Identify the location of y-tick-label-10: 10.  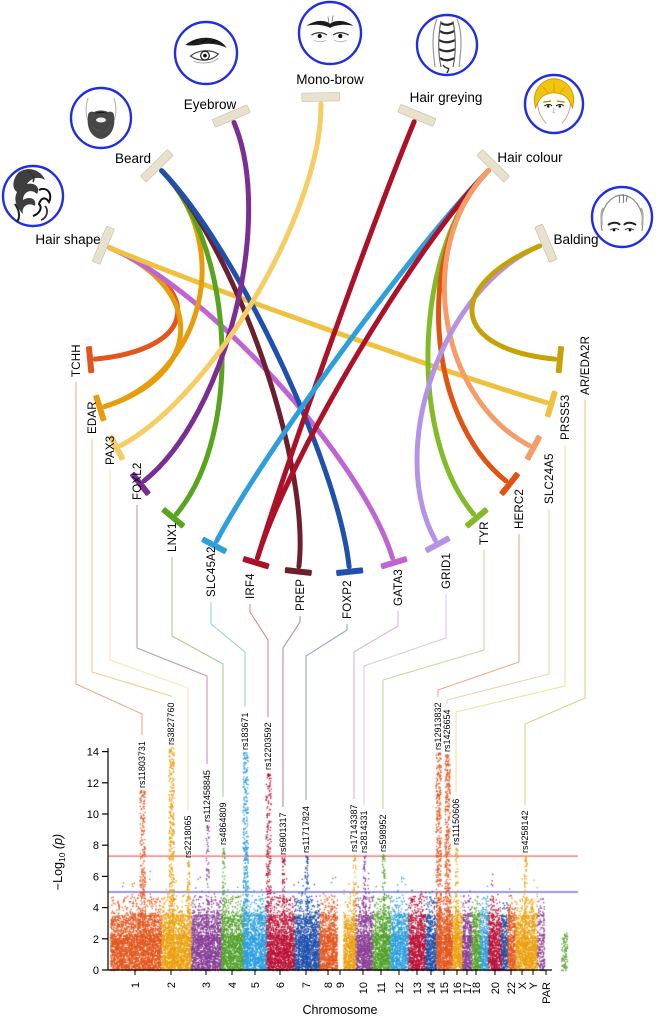
(93, 815).